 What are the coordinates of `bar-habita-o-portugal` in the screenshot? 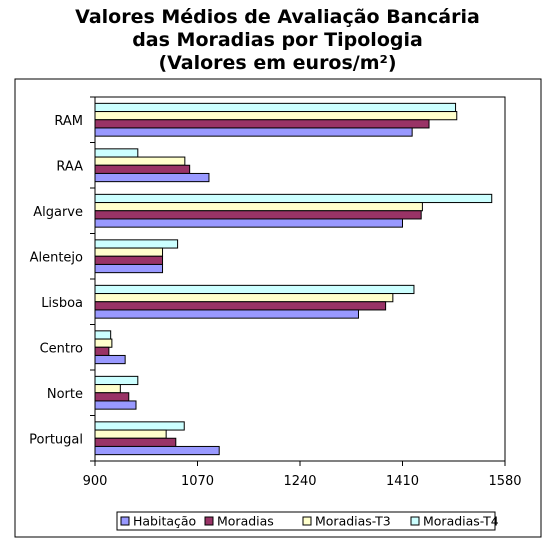 It's located at (157, 450).